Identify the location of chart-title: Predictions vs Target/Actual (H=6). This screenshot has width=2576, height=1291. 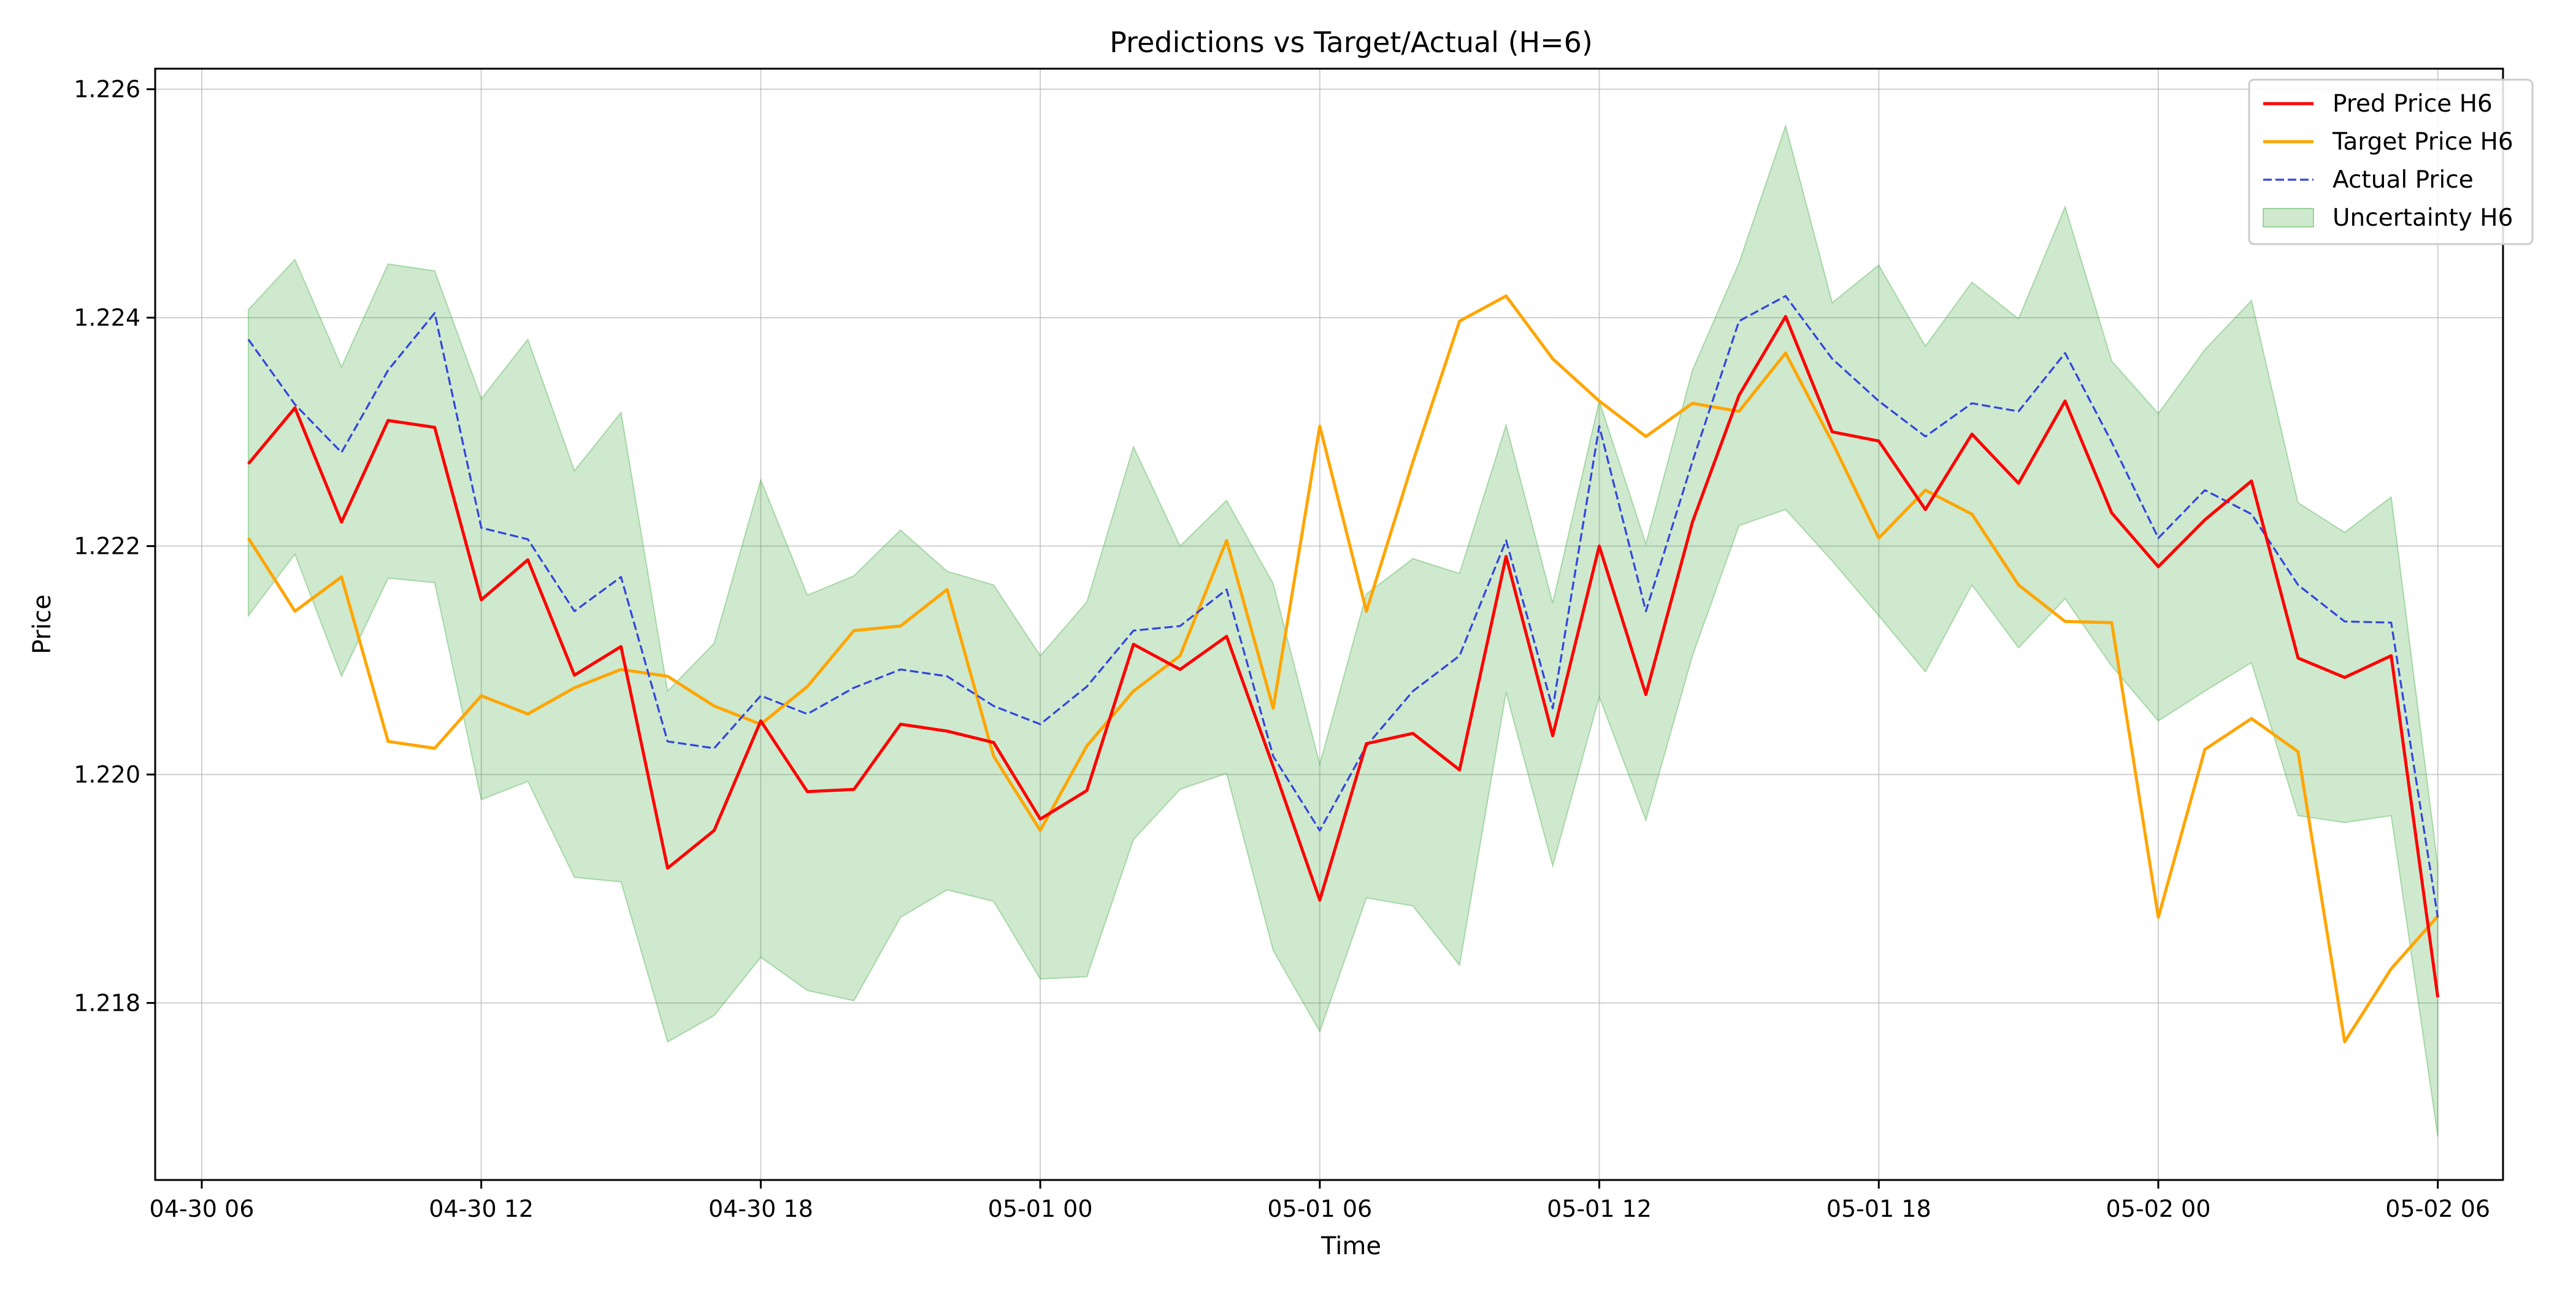
(1351, 42).